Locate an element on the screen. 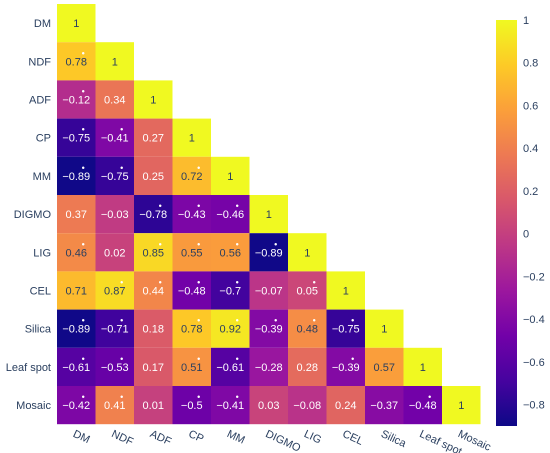  cell-value-label: −0.75 is located at coordinates (115, 177).